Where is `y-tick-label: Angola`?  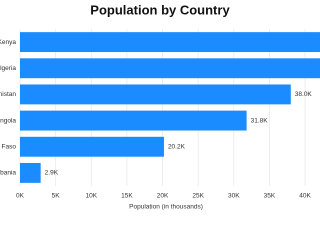
y-tick-label: Angola is located at coordinates (8, 120).